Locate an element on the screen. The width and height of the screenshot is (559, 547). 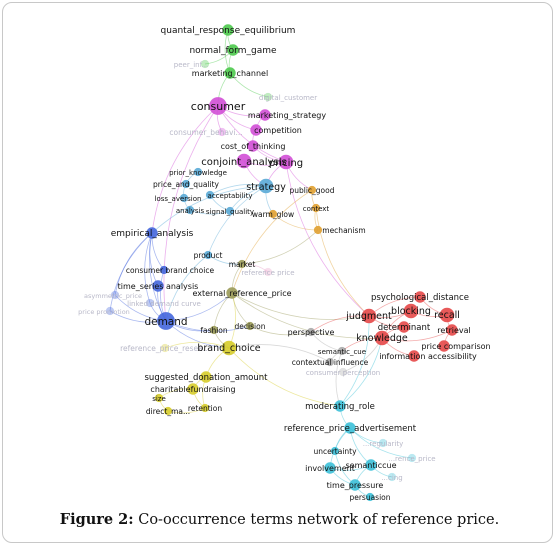
term-label-semantic-cue: semantic_cue is located at coordinates (342, 352).